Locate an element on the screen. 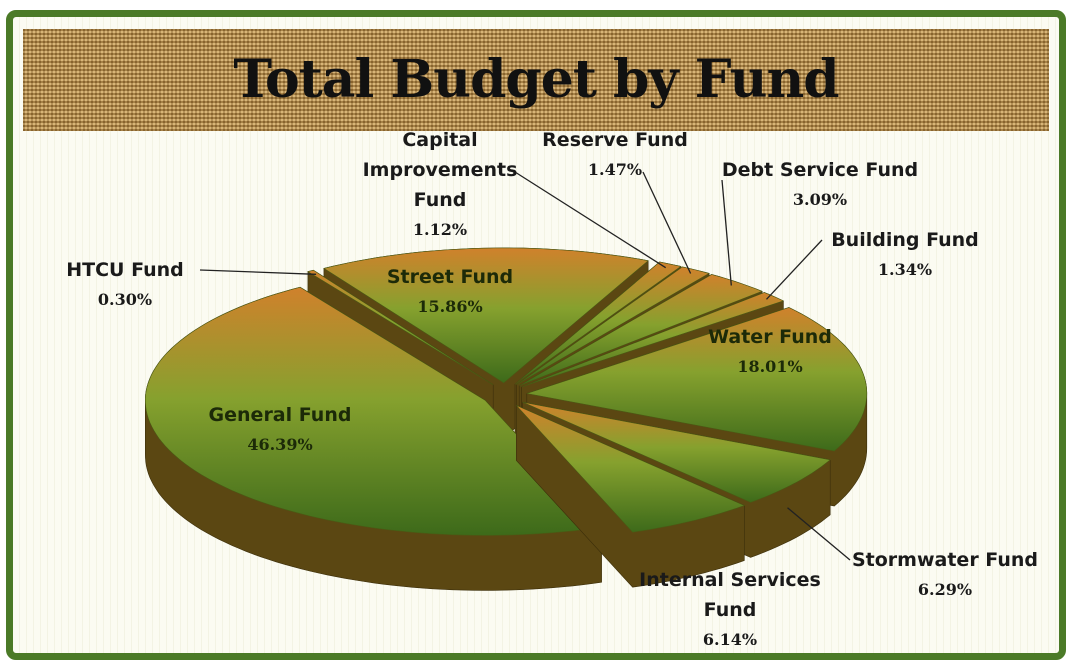  value-label: 3.09% is located at coordinates (820, 199).